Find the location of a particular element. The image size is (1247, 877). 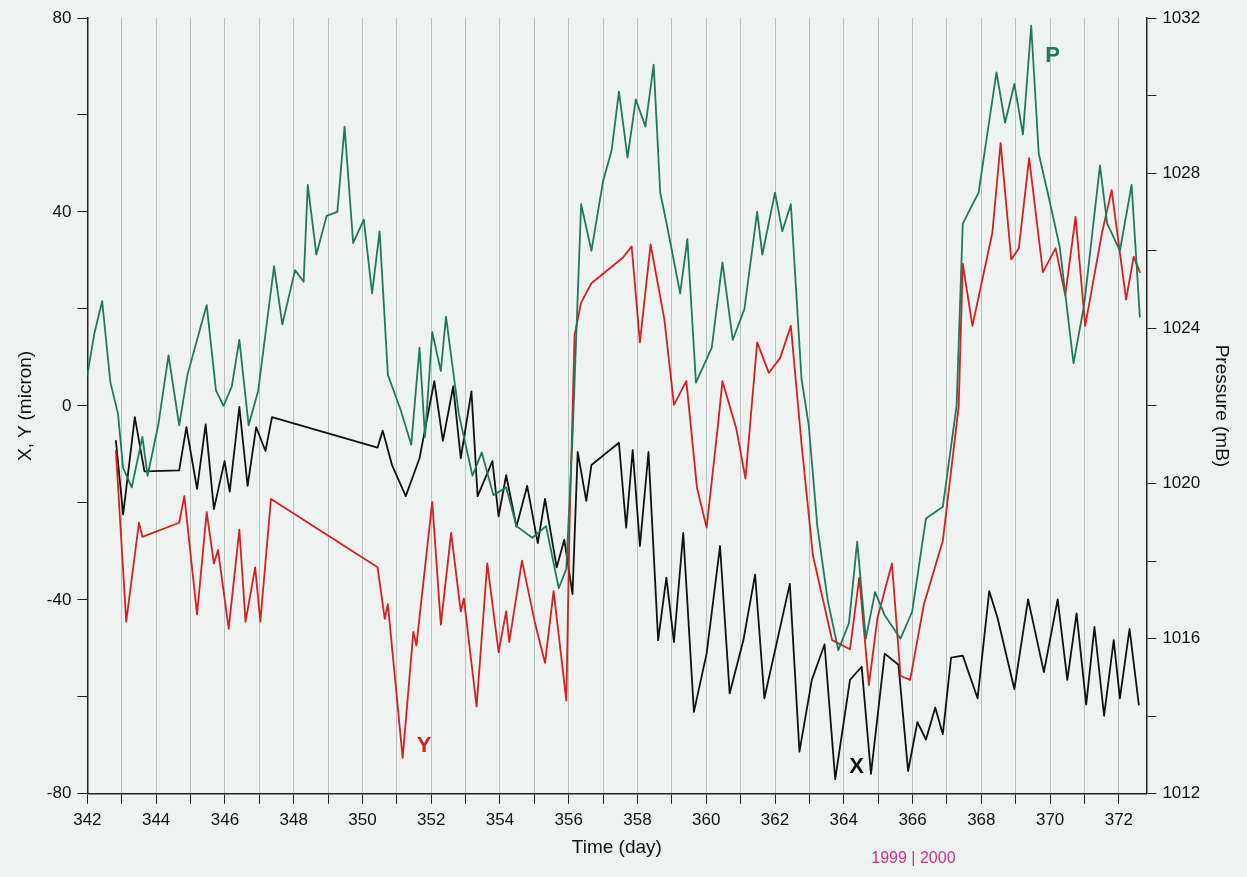

y2-tick-label: 1012 is located at coordinates (1181, 793).